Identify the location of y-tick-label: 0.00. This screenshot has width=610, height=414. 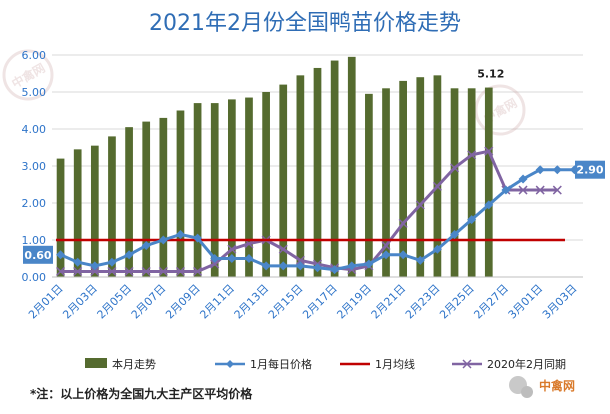
(34, 277).